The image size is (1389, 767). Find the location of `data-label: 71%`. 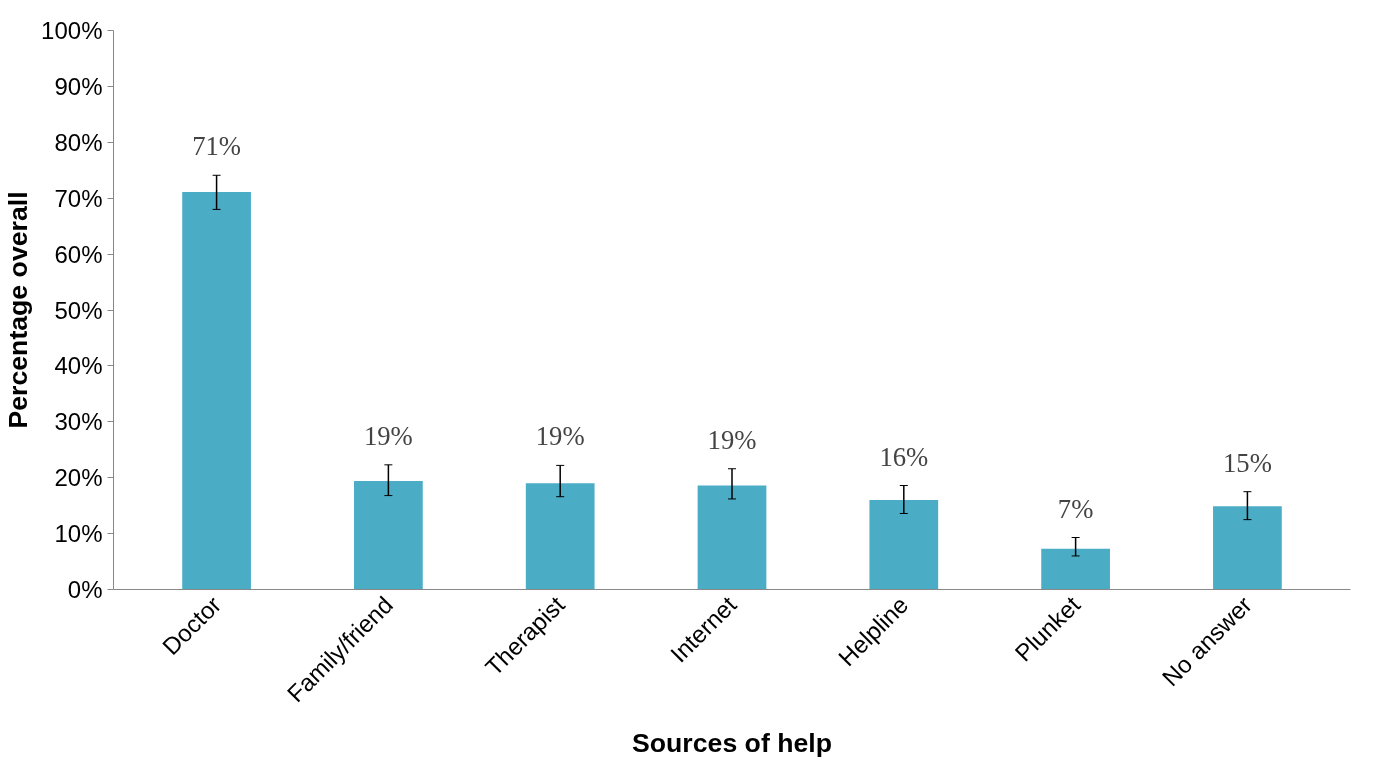

data-label: 71% is located at coordinates (217, 146).